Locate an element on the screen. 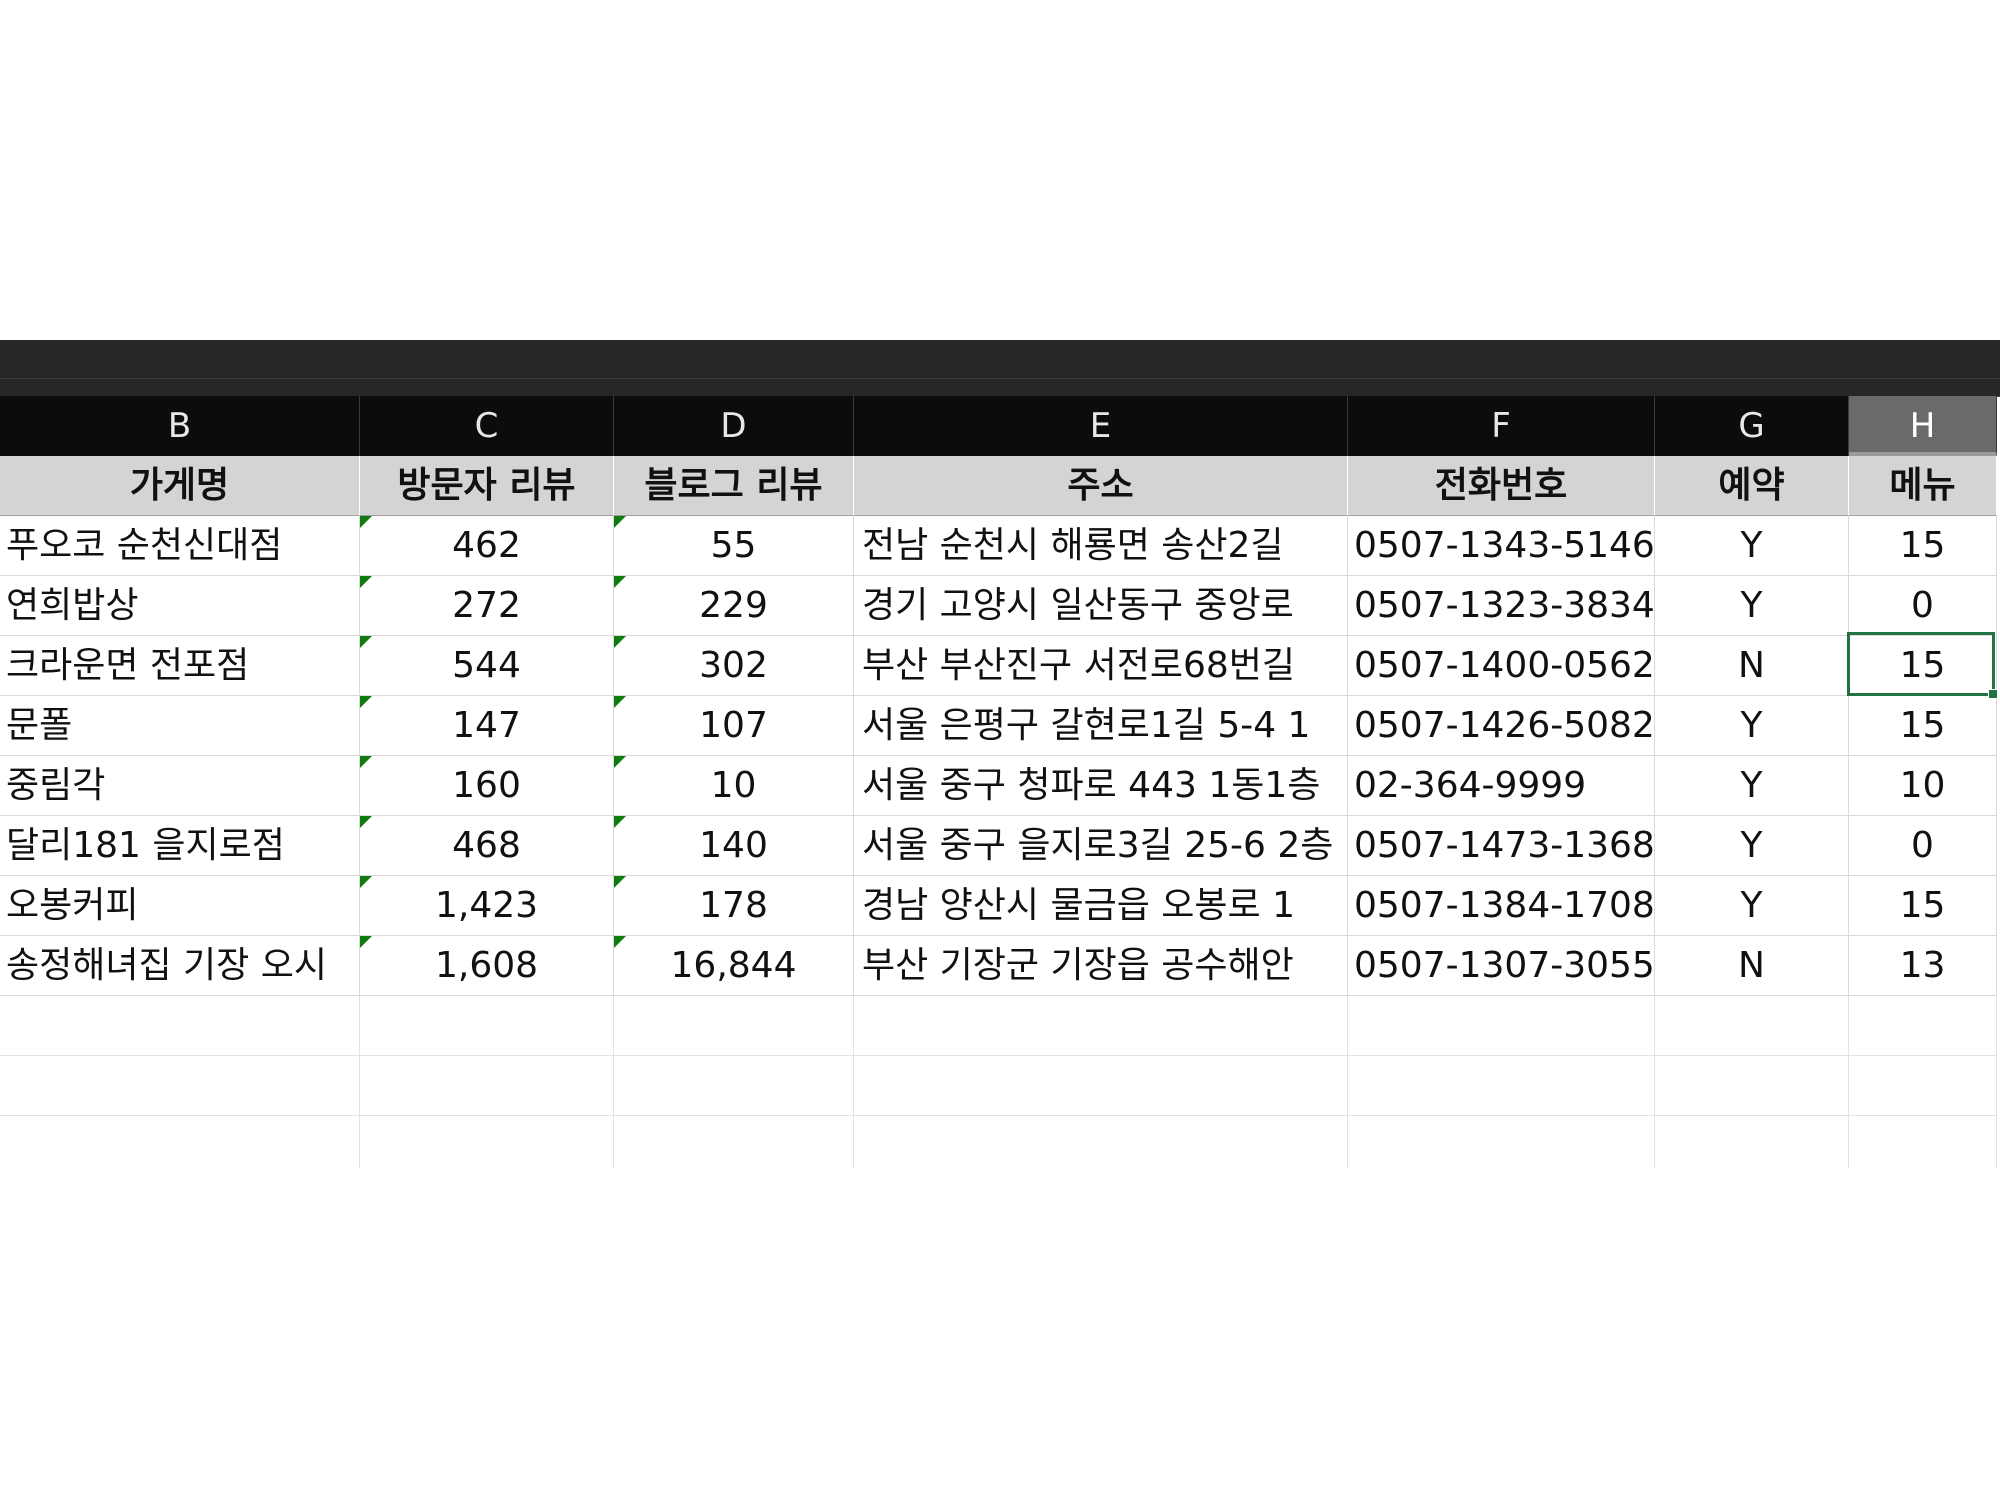 The width and height of the screenshot is (2000, 1500). column-header-c: C is located at coordinates (487, 426).